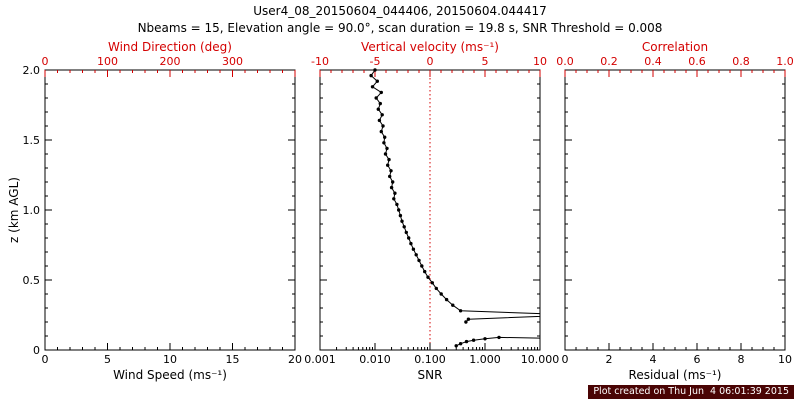 Image resolution: width=800 pixels, height=400 pixels. I want to click on svg-text: 0.8, so click(741, 61).